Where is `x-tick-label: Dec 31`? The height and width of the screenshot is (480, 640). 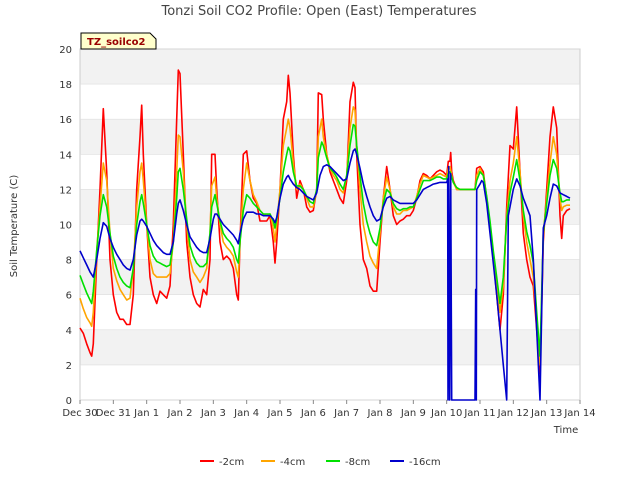 x-tick-label: Dec 31 is located at coordinates (113, 413).